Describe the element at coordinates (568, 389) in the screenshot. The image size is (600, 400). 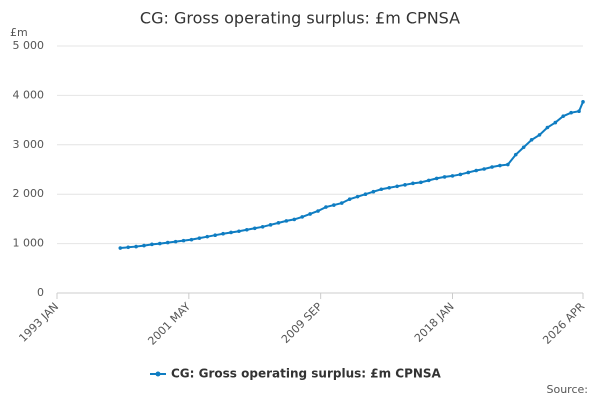
I see `source: Source:` at that location.